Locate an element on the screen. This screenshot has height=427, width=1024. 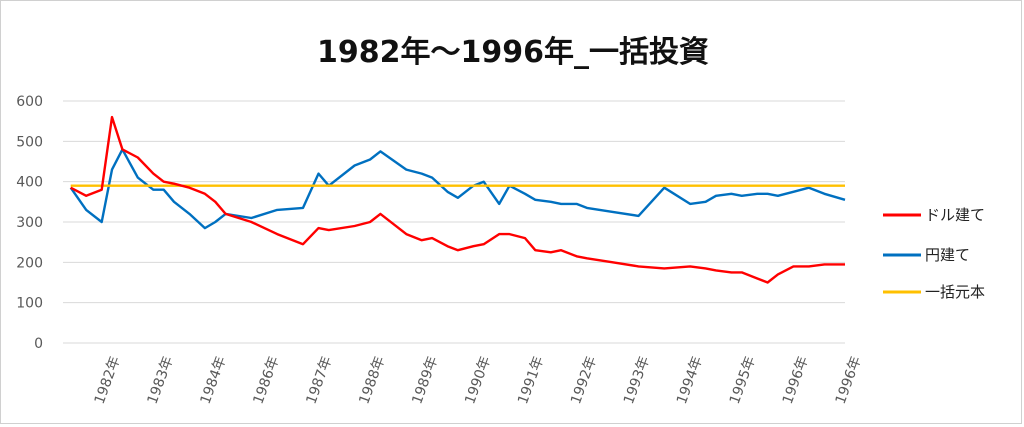
y-tick-label: 300 is located at coordinates (29, 223).